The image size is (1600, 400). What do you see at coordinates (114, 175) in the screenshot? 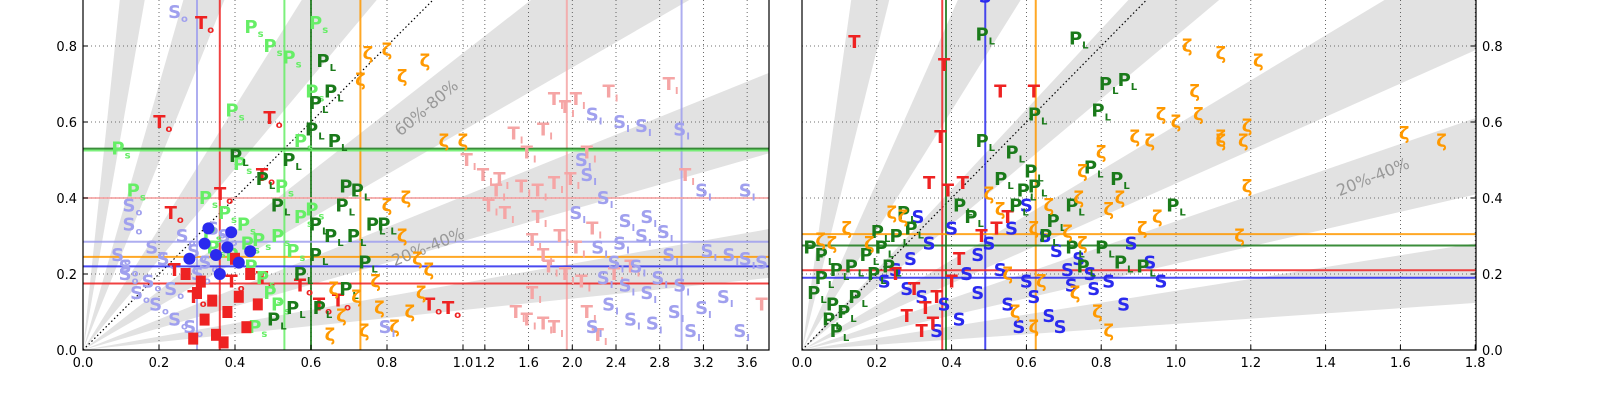
I see `percentile-band` at bounding box center [114, 175].